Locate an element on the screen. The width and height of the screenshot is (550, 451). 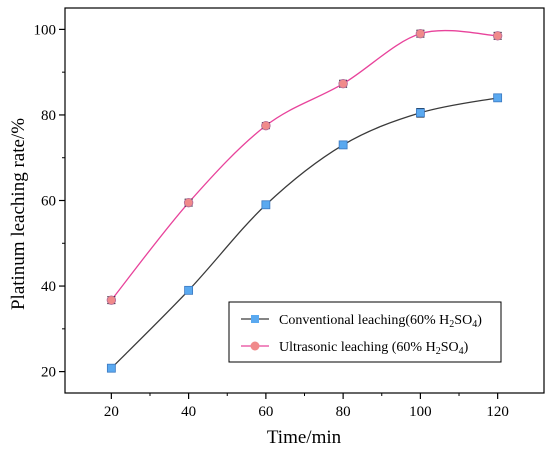
legend-box is located at coordinates (365, 332).